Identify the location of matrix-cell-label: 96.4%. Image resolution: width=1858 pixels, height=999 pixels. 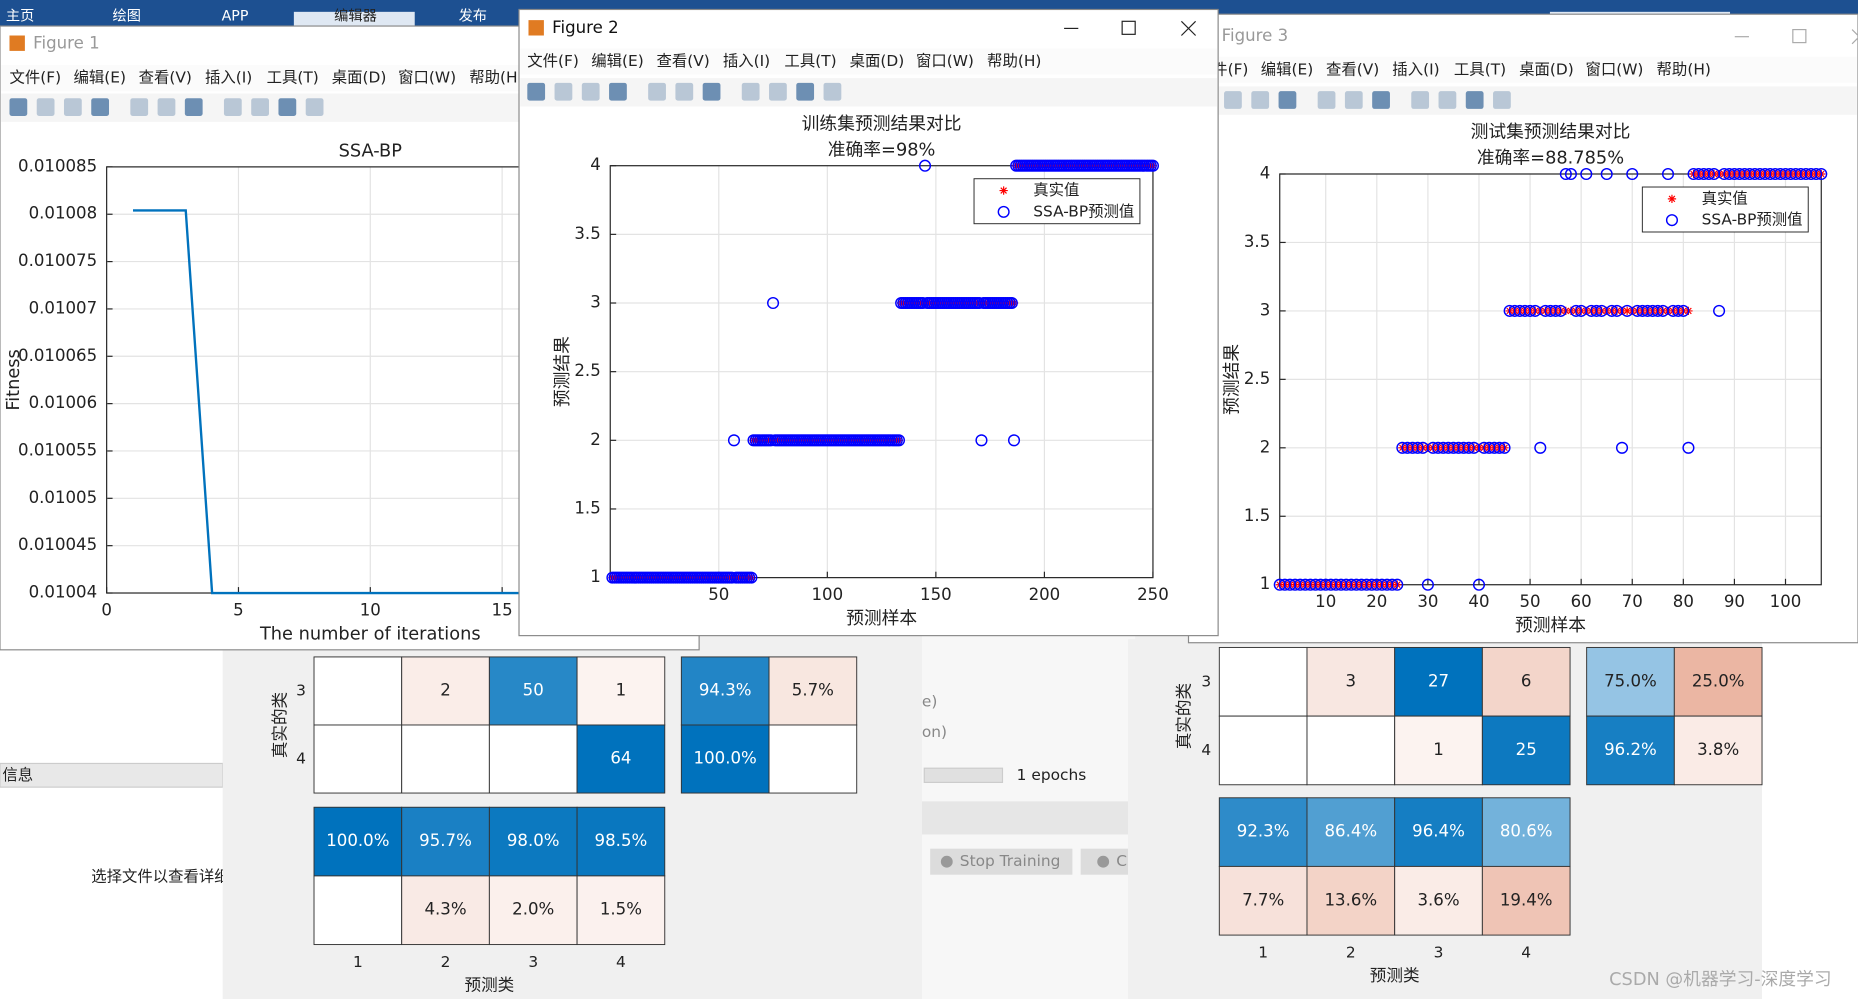
(1438, 831).